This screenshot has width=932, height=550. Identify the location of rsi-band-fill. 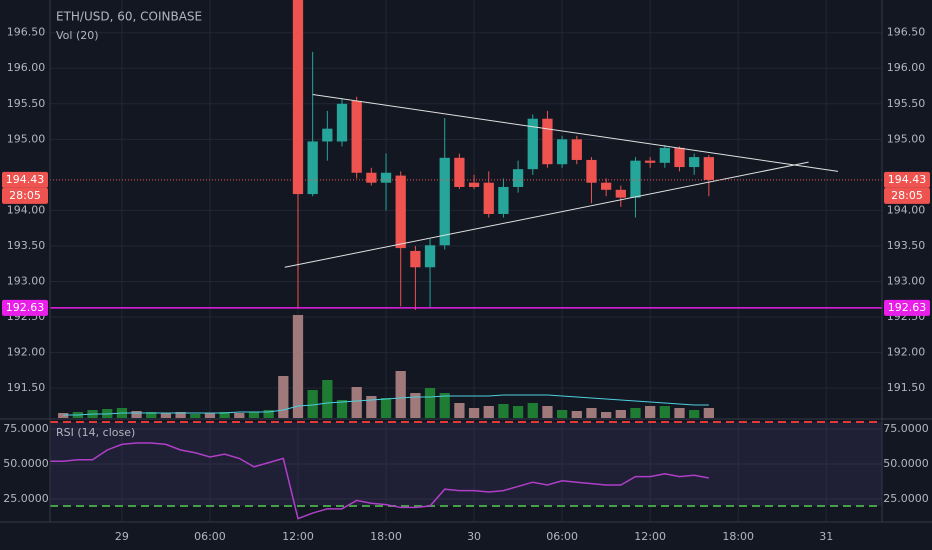
(466, 464).